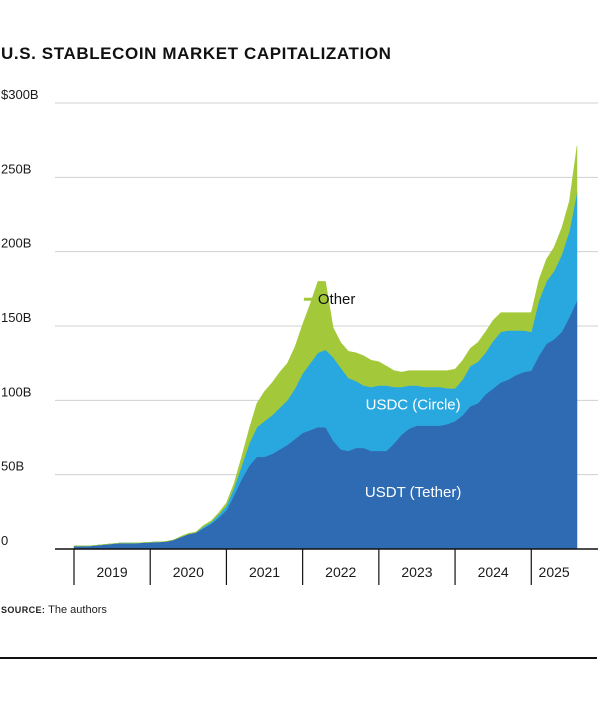 The height and width of the screenshot is (707, 600). Describe the element at coordinates (112, 572) in the screenshot. I see `x-tick-label: 2019` at that location.